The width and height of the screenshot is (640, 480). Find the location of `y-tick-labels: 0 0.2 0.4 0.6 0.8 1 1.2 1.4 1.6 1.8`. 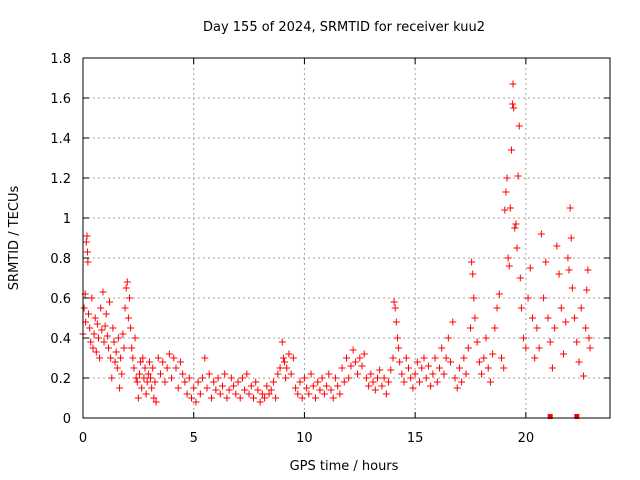

y-tick-labels: 0 0.2 0.4 0.6 0.8 1 1.2 1.4 1.6 1.8 is located at coordinates (60, 239).